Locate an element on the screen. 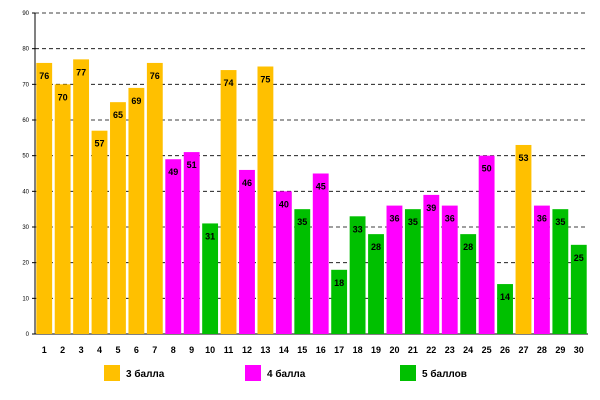 Image resolution: width=600 pixels, height=400 pixels. x-tick-label: 20 is located at coordinates (394, 350).